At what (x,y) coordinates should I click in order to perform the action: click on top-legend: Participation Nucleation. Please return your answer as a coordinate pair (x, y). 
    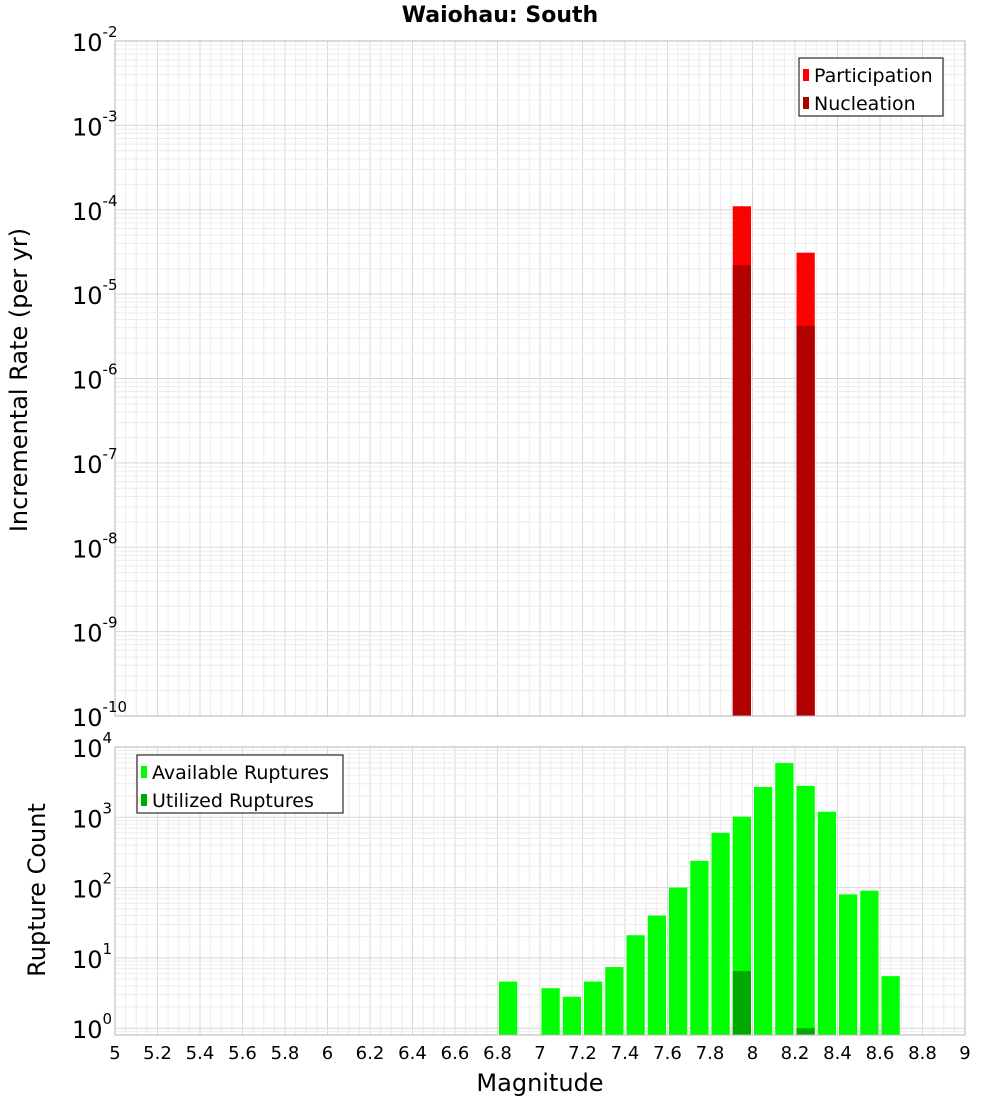
    Looking at the image, I should click on (871, 87).